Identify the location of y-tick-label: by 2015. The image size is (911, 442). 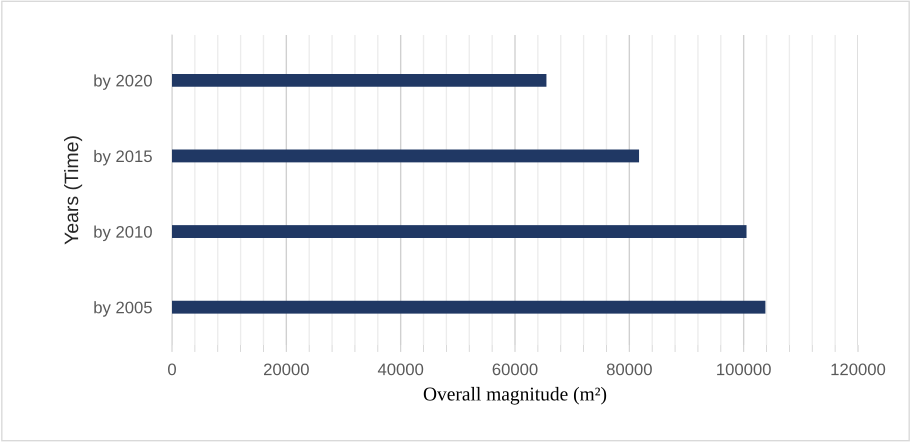
(123, 158).